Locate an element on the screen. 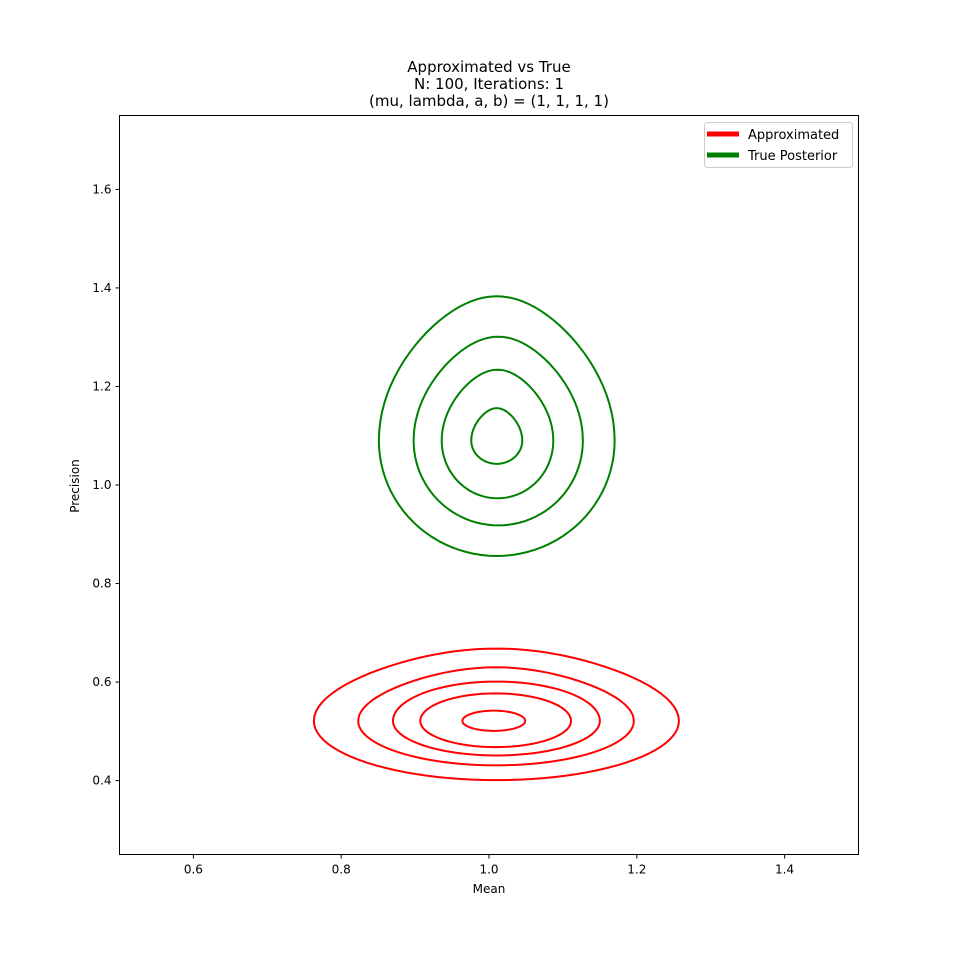 This screenshot has width=953, height=959. y-tick-label: 0.4 is located at coordinates (101, 781).